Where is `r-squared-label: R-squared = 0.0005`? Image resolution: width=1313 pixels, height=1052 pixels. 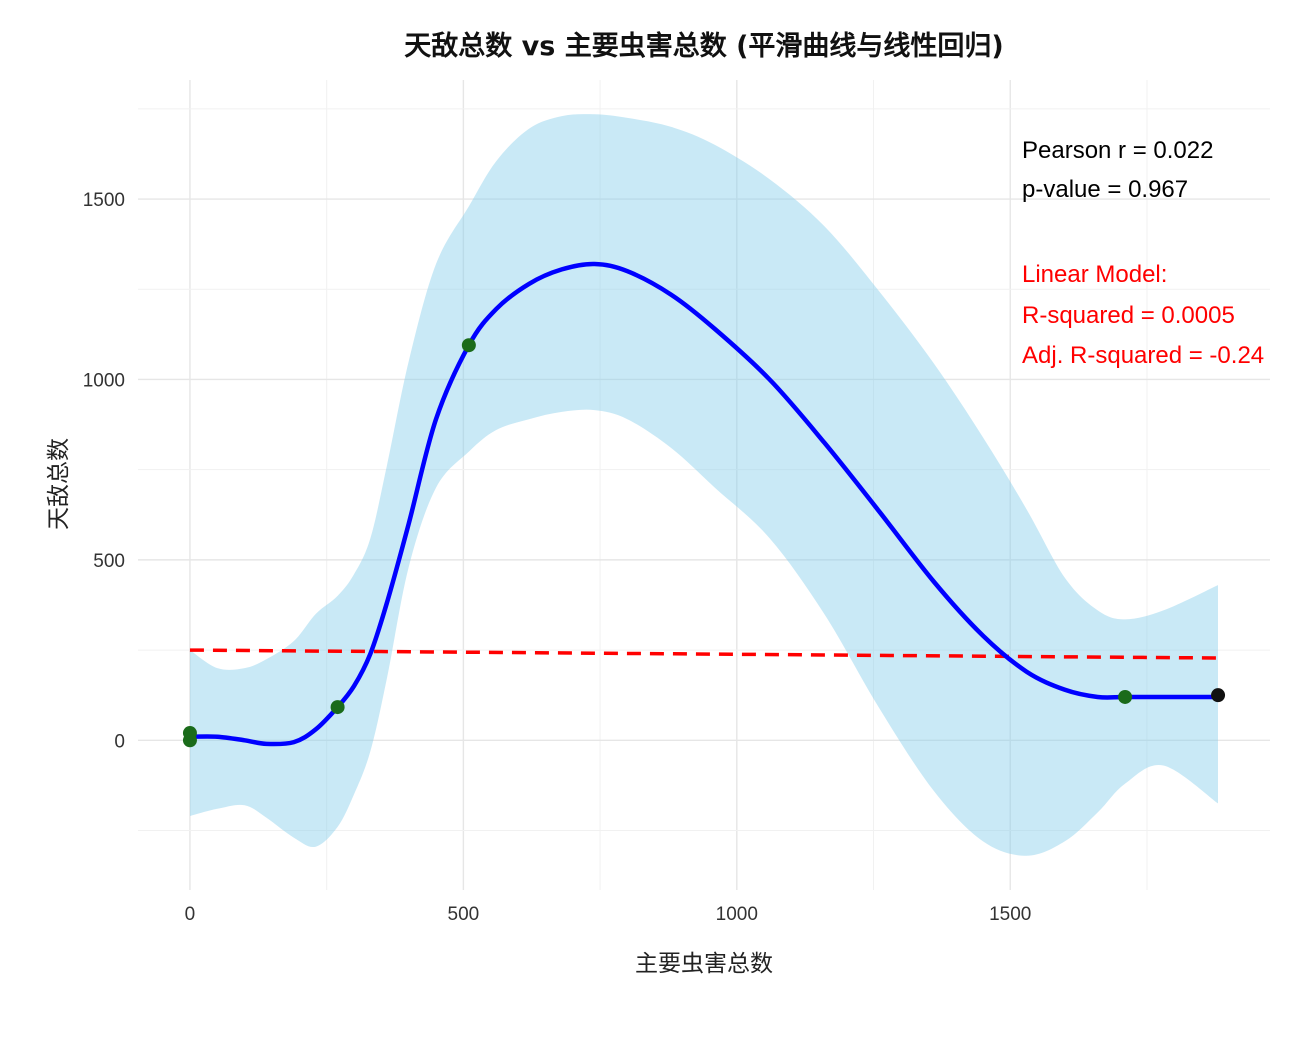 r-squared-label: R-squared = 0.0005 is located at coordinates (1128, 315).